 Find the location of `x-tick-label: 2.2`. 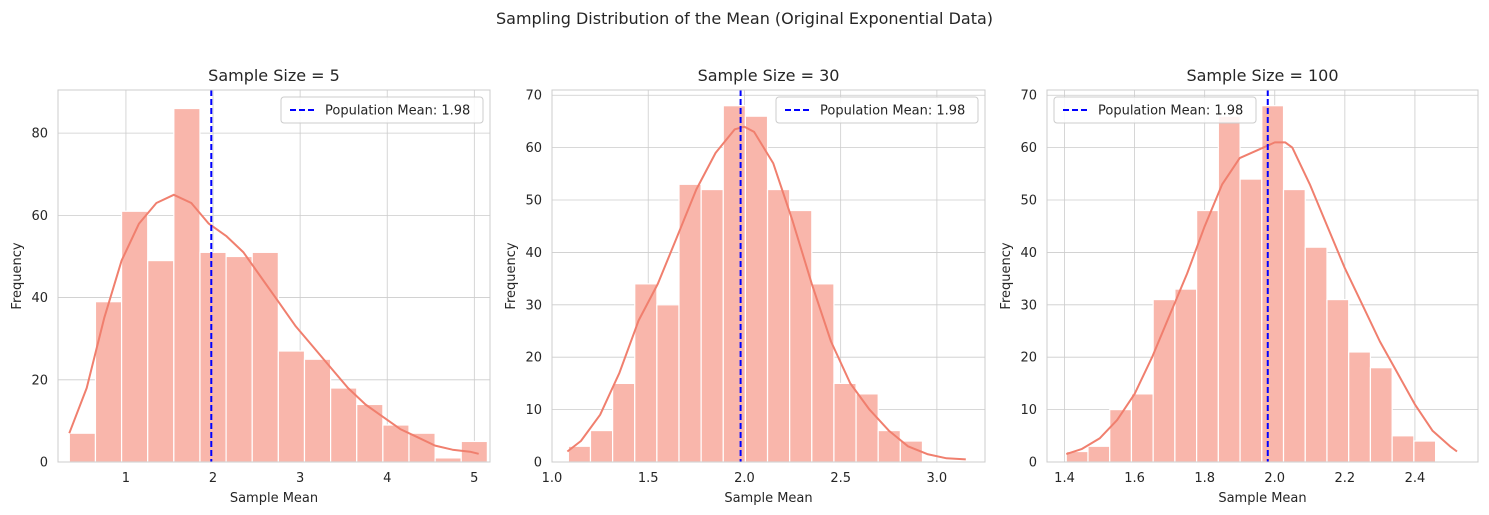

x-tick-label: 2.2 is located at coordinates (1345, 478).